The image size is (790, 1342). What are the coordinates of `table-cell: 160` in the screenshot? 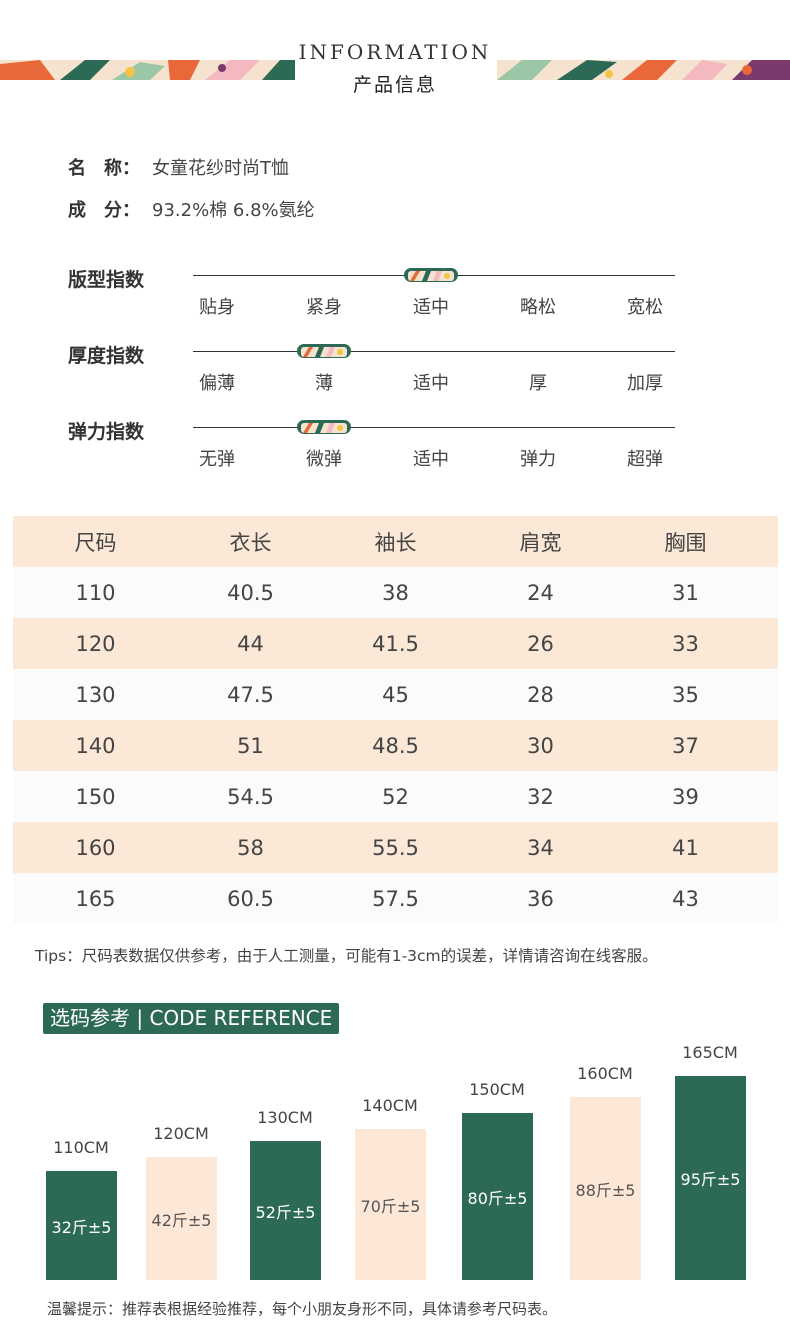 It's located at (95, 847).